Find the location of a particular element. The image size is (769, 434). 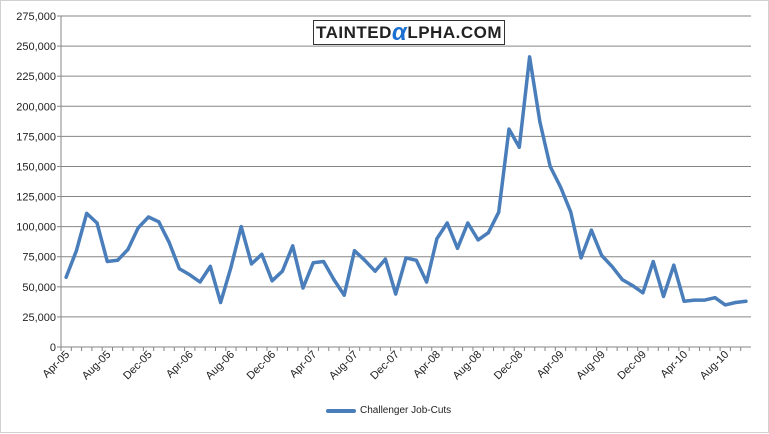

x-tick-label: Dec-05 is located at coordinates (138, 366).